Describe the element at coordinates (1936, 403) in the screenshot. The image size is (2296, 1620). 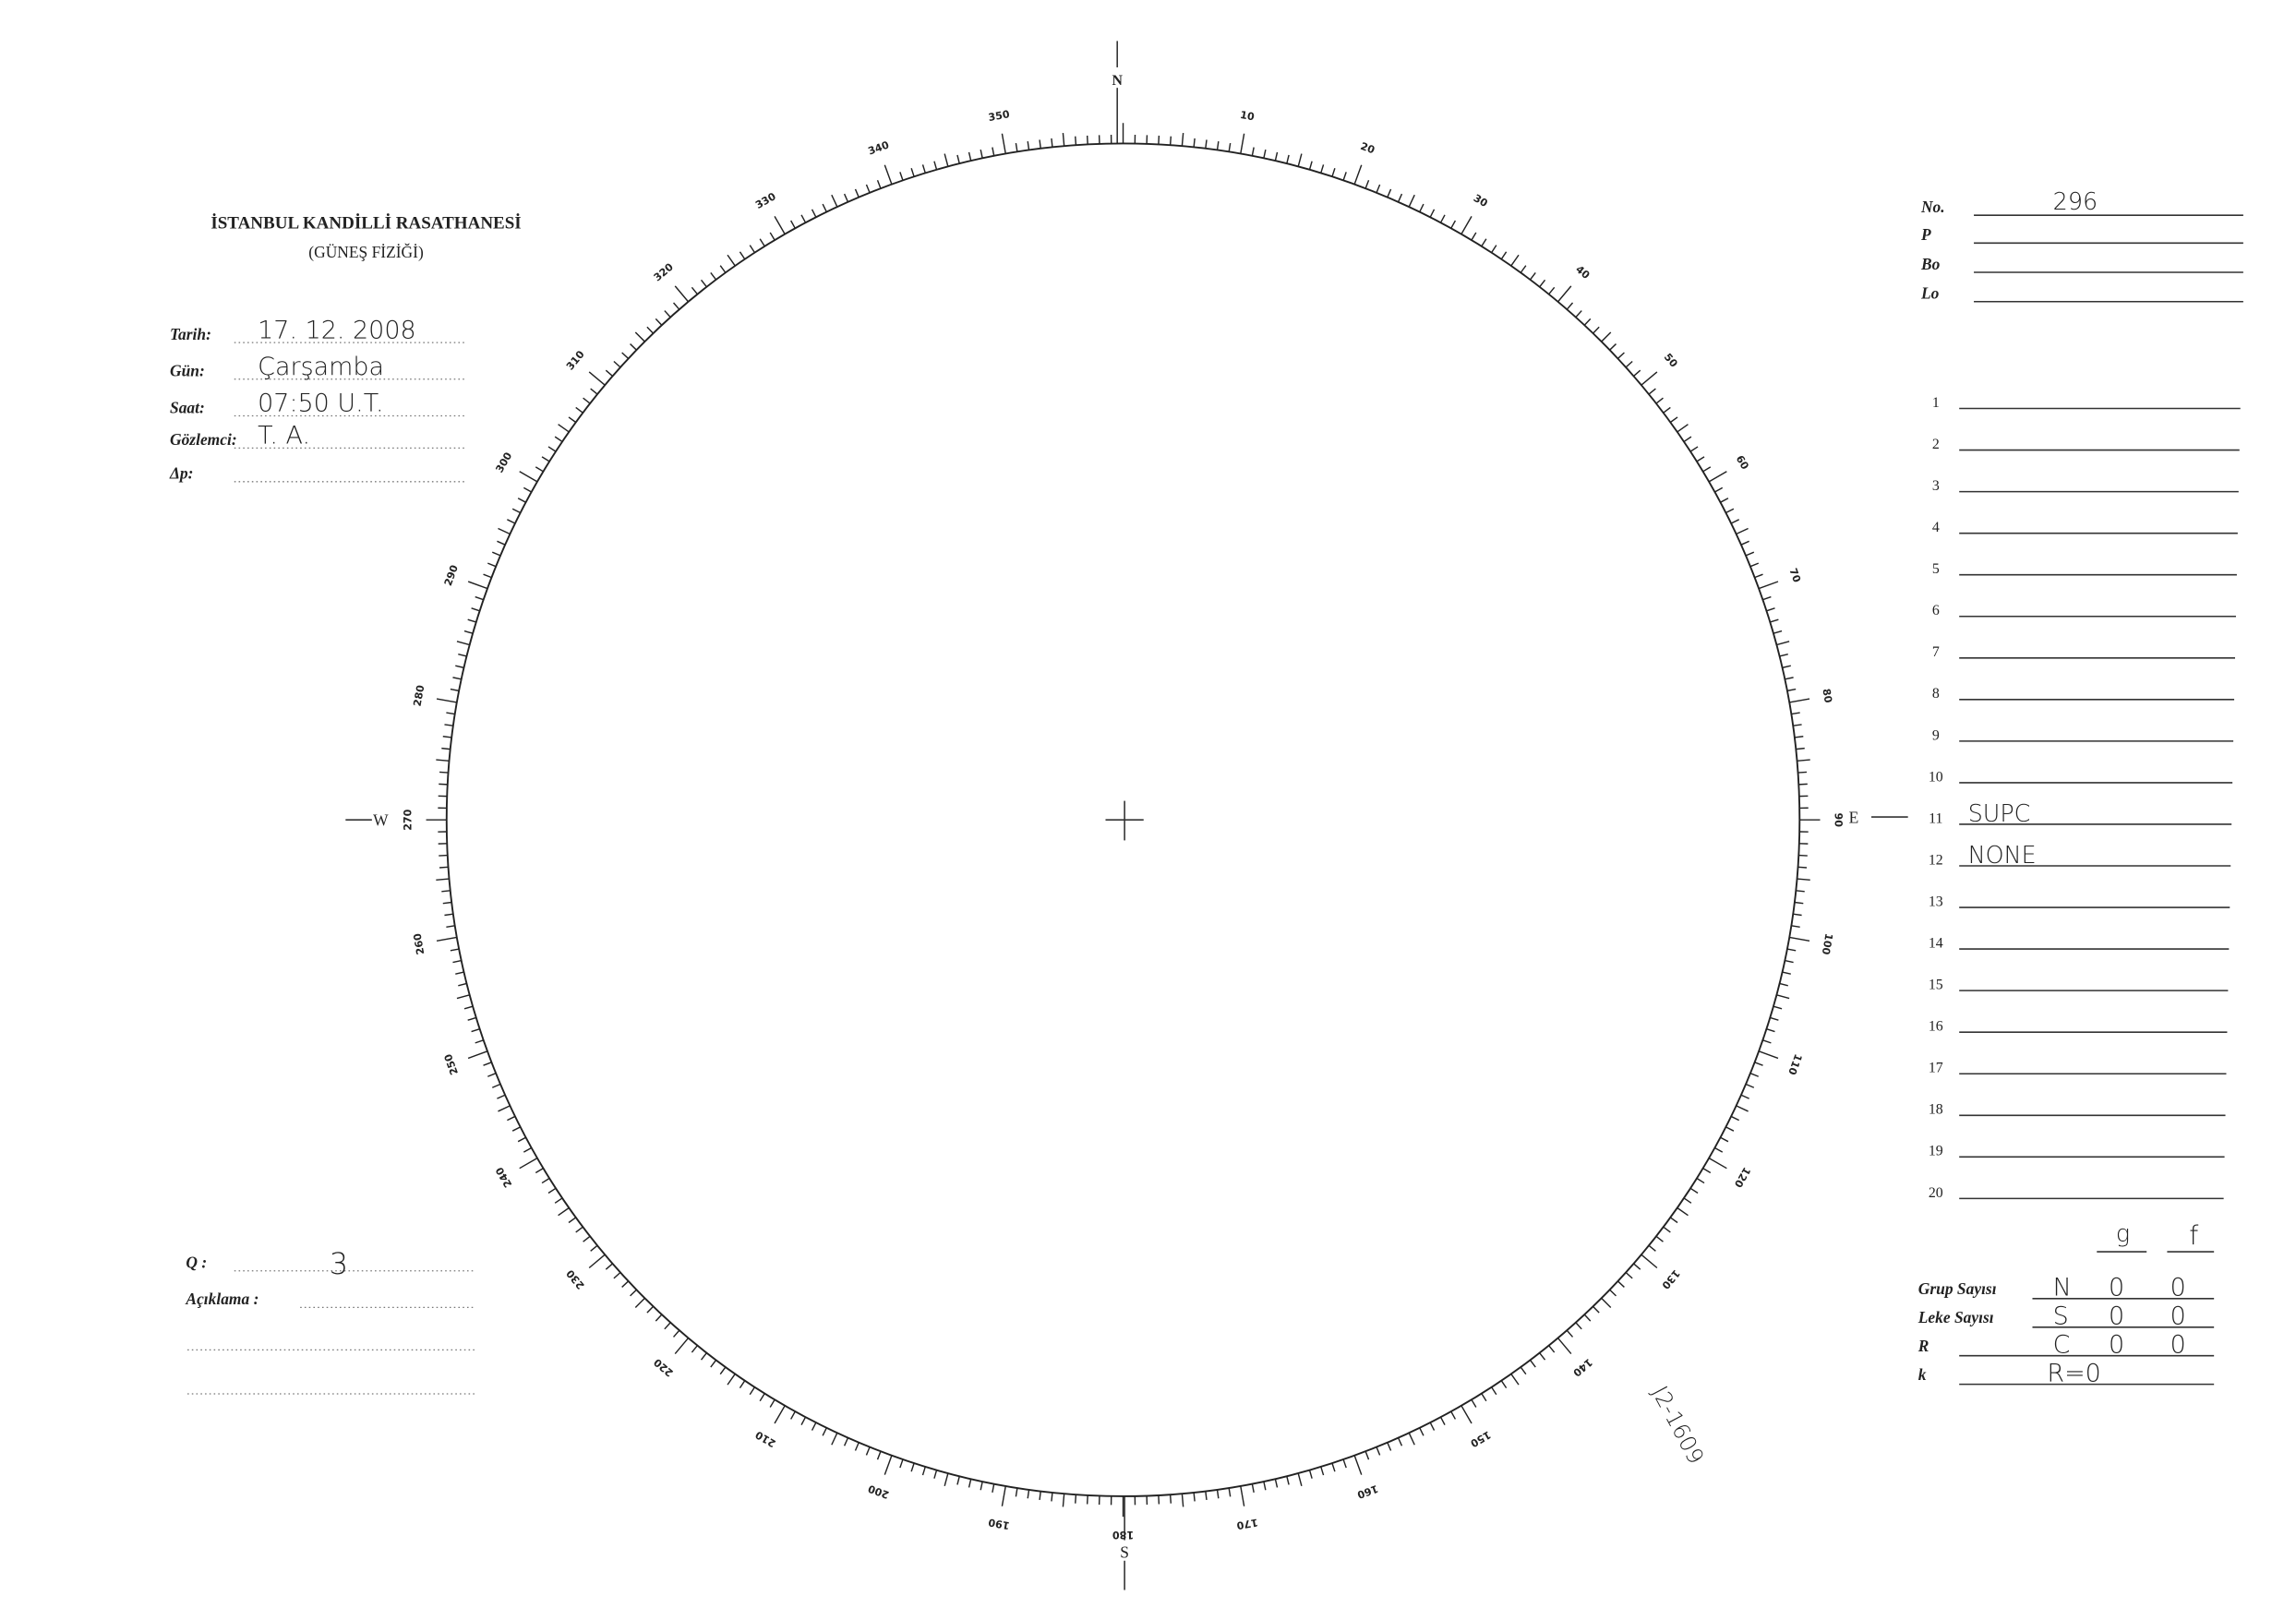
I see `row-number: 1` at that location.